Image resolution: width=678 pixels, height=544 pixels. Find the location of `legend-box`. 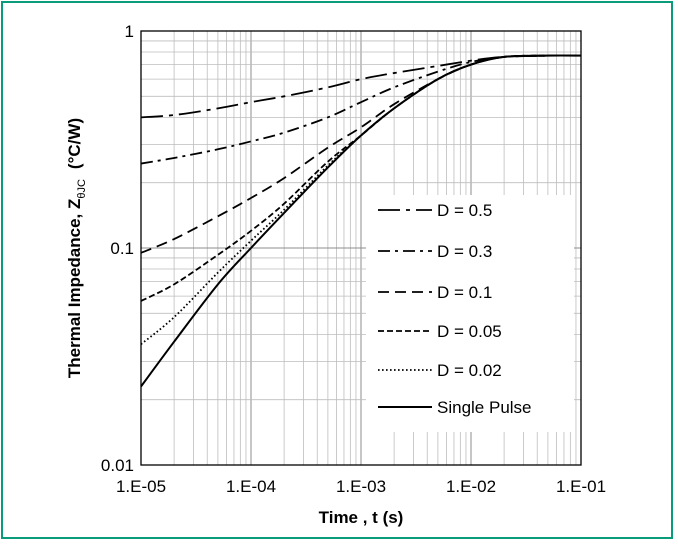

legend-box is located at coordinates (470, 313).